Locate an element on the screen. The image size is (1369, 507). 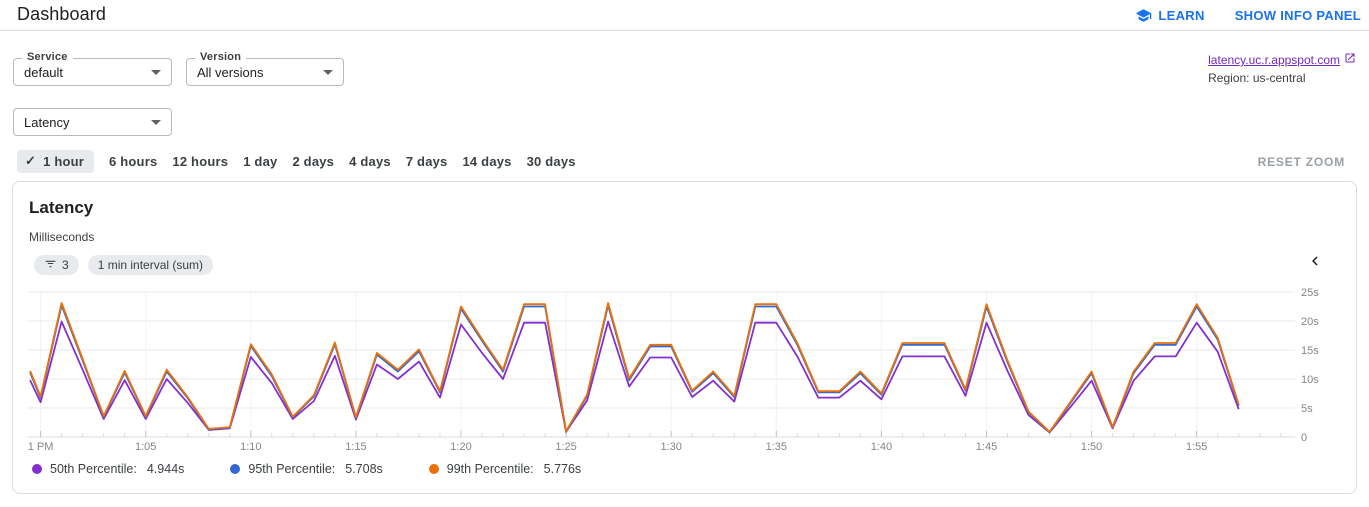
show-info-panel-button: SHOW INFO PANEL is located at coordinates (1298, 15).